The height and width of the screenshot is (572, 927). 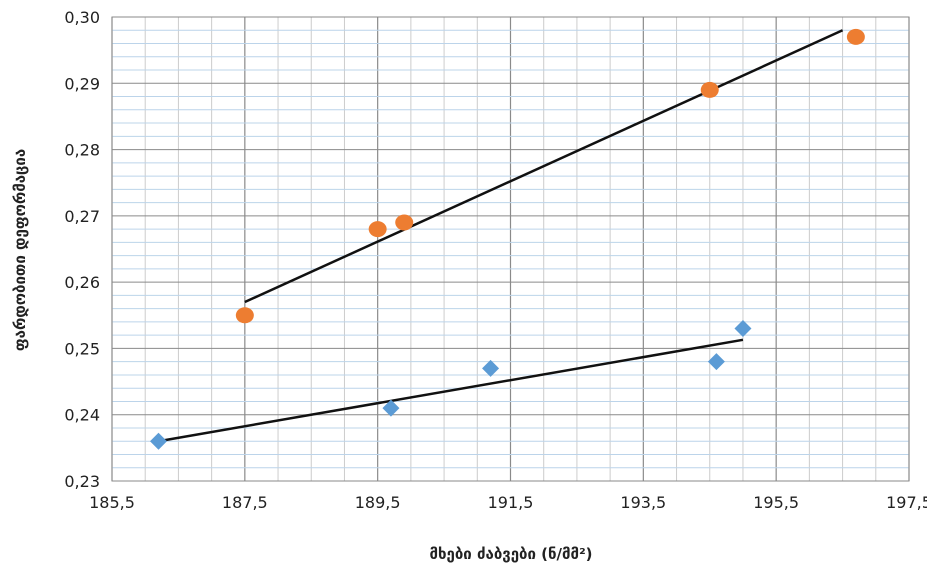 What do you see at coordinates (82, 216) in the screenshot?
I see `y-tick-label: 0,27` at bounding box center [82, 216].